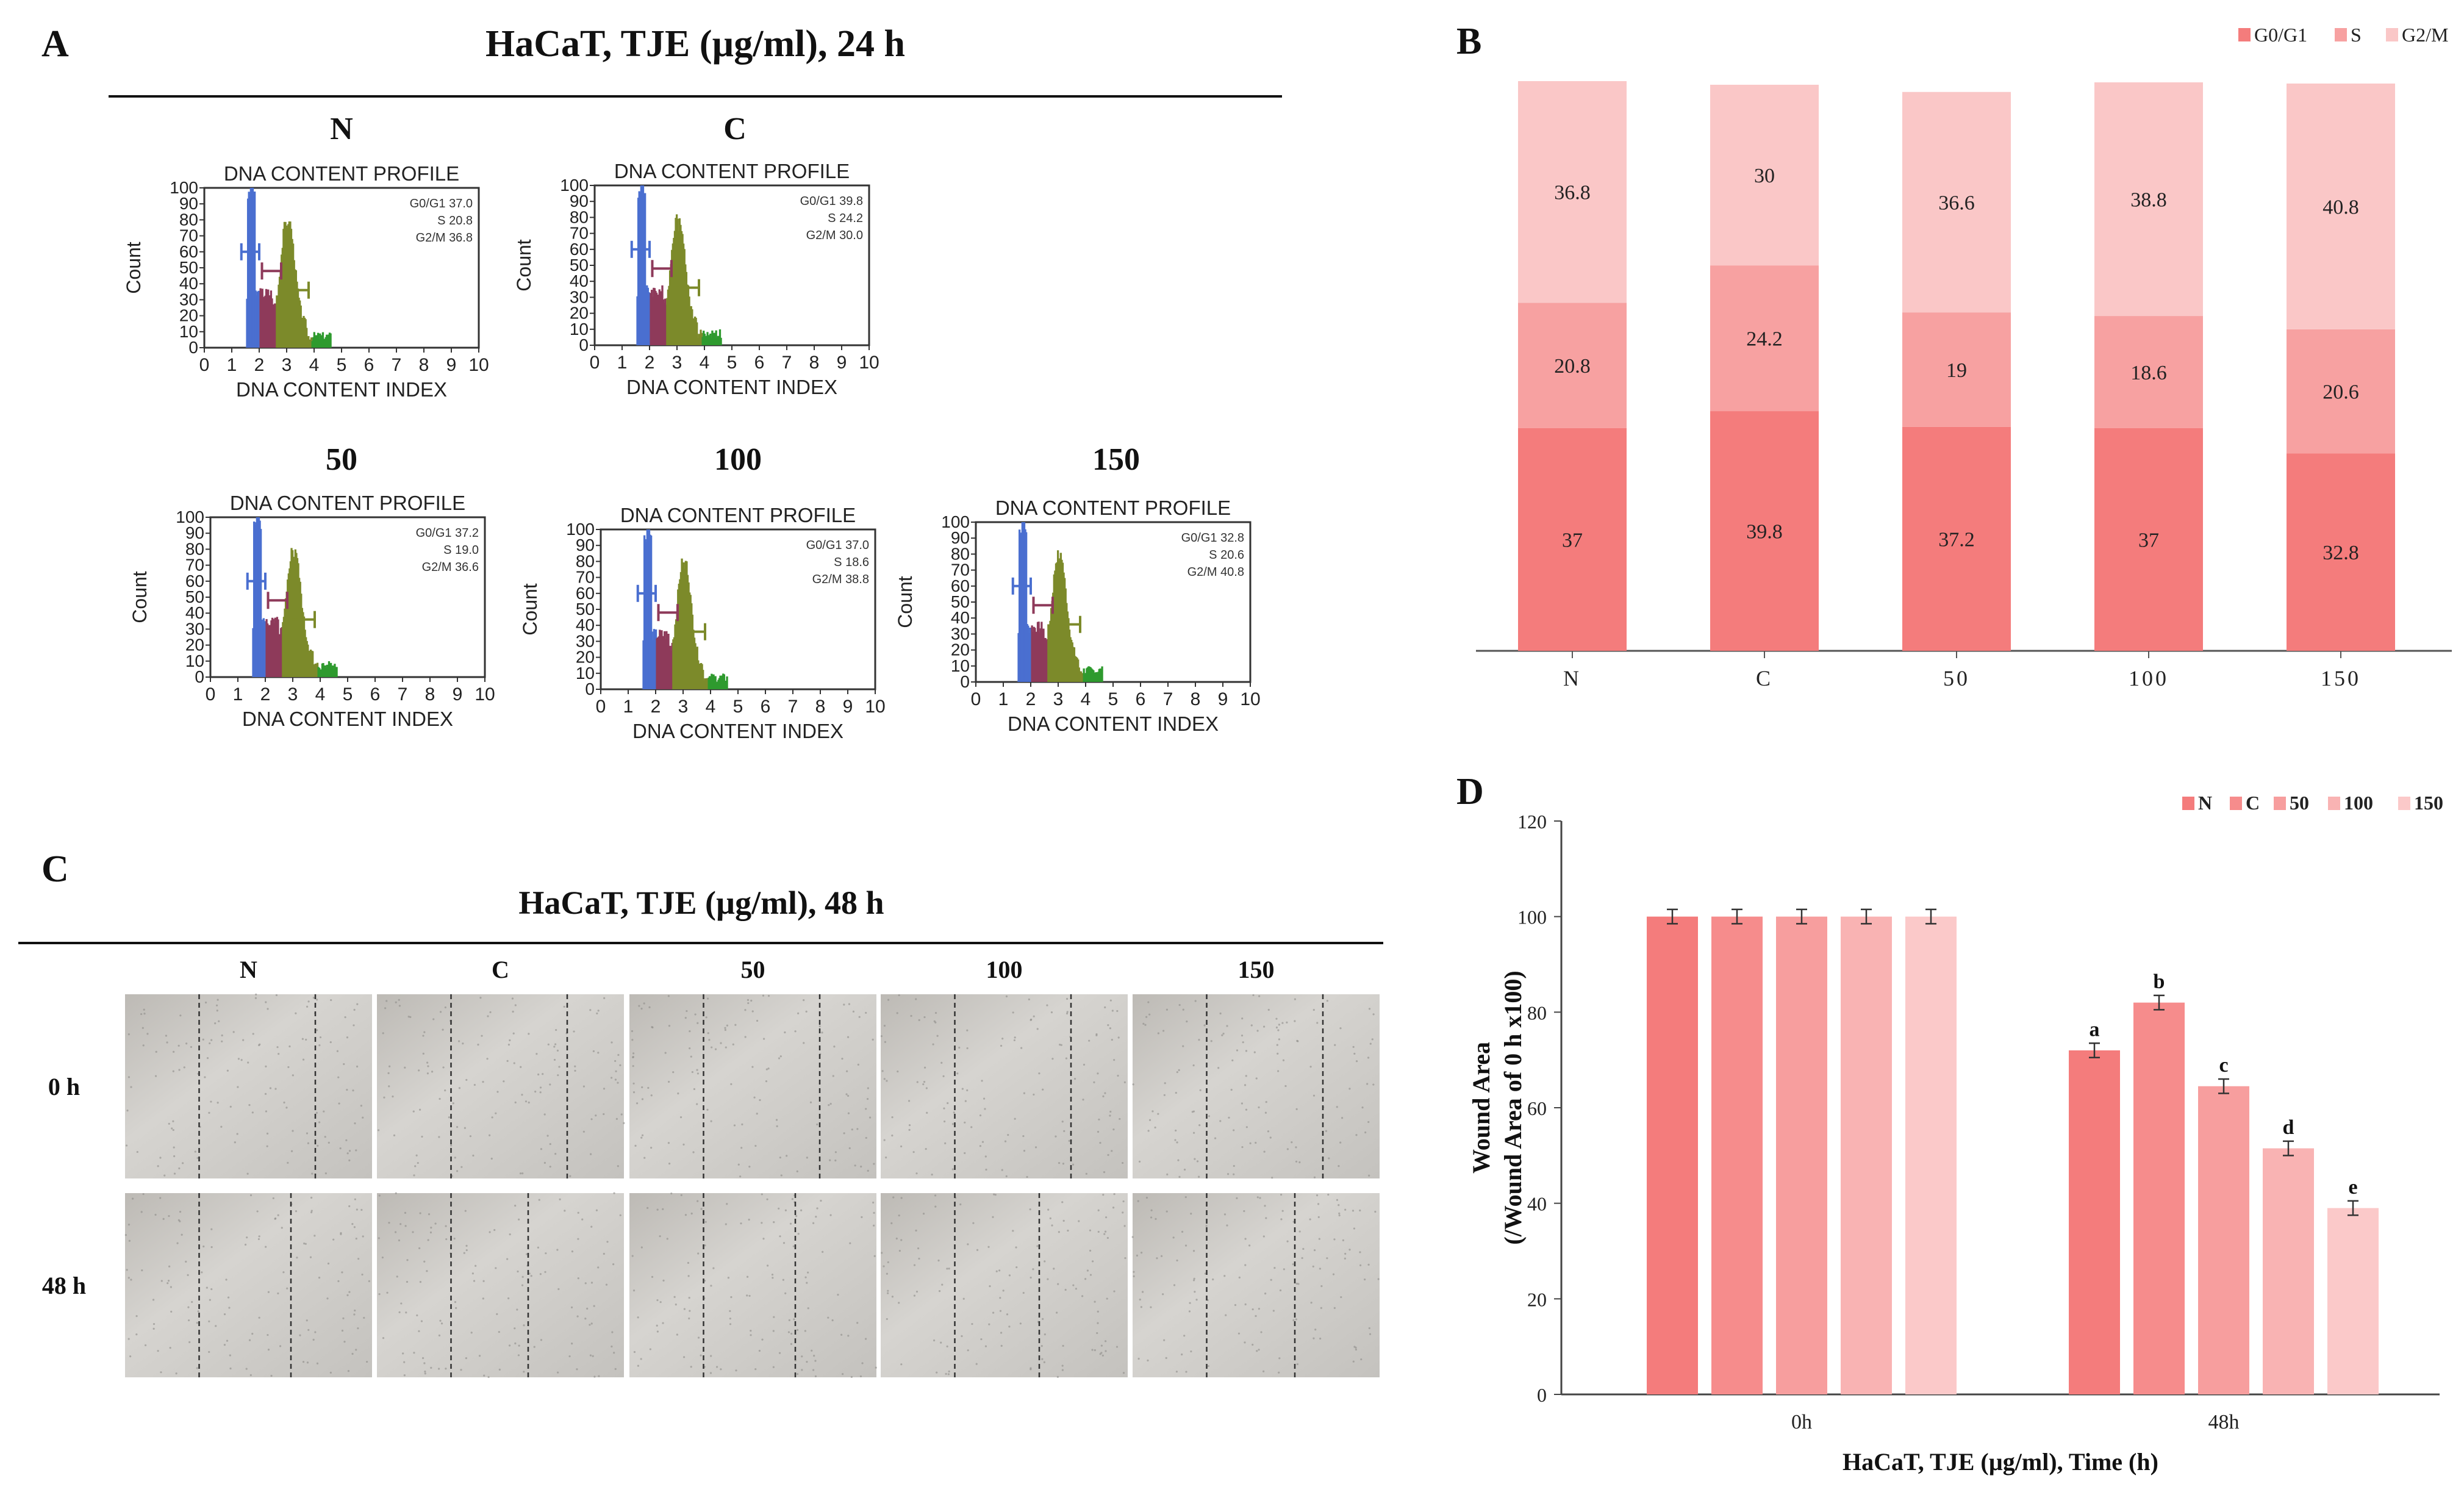 The height and width of the screenshot is (1492, 2464). I want to click on flow-stat: G0/G1 32.8, so click(1212, 538).